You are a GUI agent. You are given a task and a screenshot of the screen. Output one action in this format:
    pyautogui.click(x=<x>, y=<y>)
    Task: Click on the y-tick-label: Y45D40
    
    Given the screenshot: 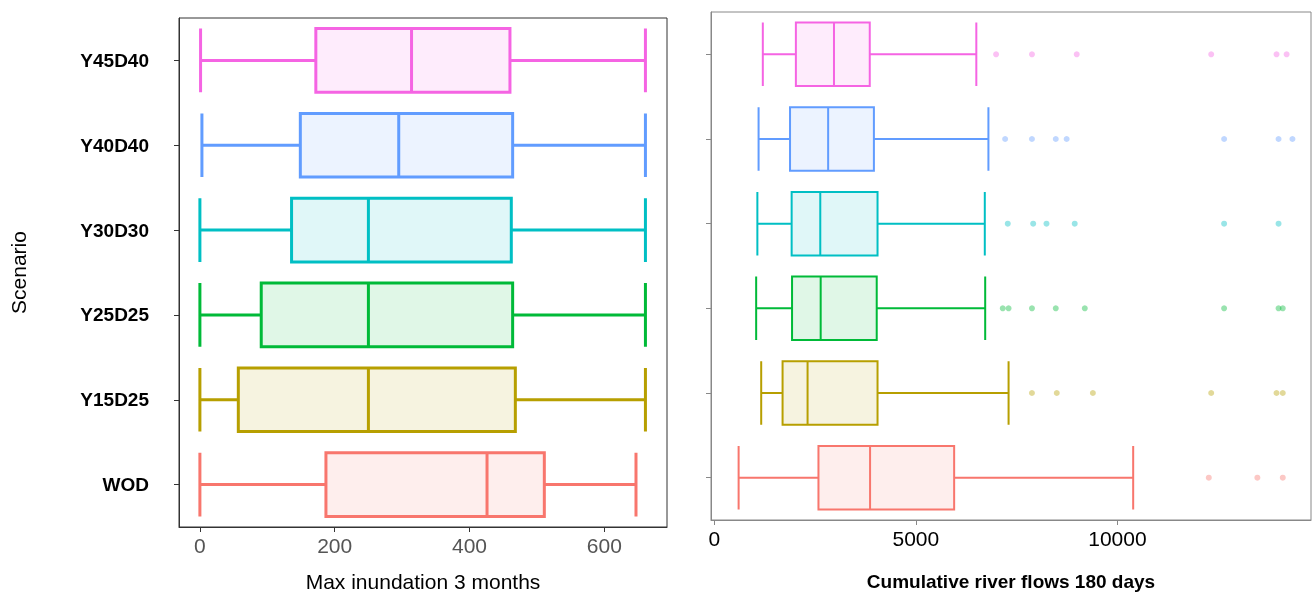 What is the action you would take?
    pyautogui.click(x=114, y=60)
    